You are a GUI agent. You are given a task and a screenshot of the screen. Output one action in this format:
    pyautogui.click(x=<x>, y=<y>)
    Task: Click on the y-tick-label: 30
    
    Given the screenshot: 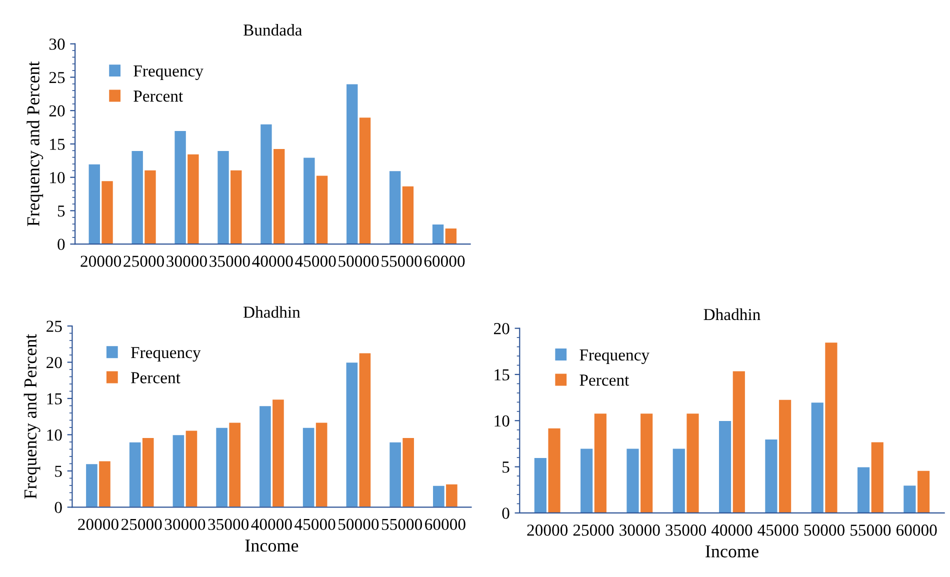 What is the action you would take?
    pyautogui.click(x=57, y=44)
    